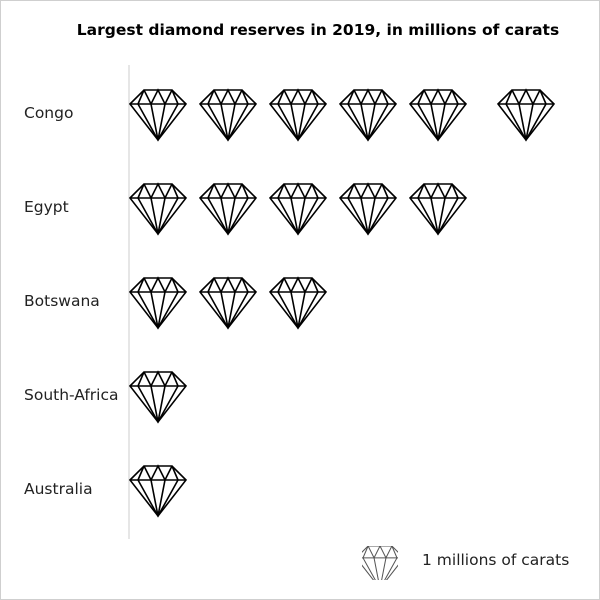  What do you see at coordinates (58, 489) in the screenshot?
I see `category-label: Australia` at bounding box center [58, 489].